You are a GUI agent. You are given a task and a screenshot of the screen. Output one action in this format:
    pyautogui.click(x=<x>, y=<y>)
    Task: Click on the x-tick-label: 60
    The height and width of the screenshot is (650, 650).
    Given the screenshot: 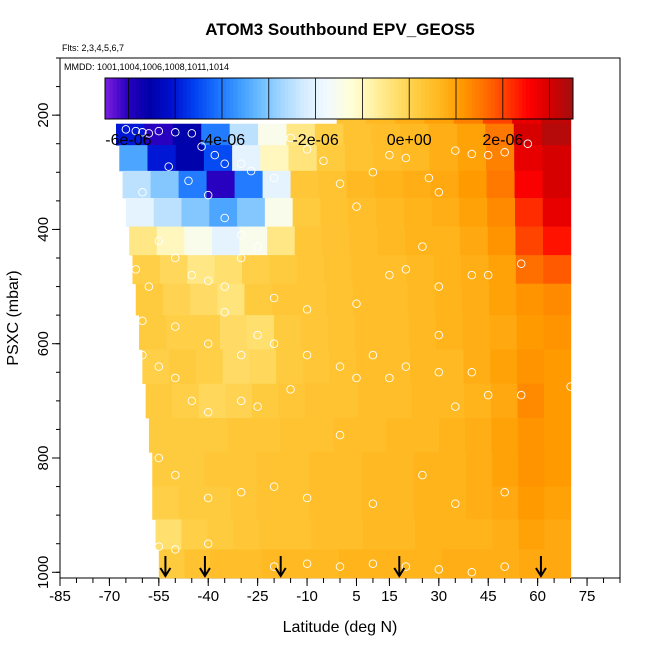 What is the action you would take?
    pyautogui.click(x=537, y=596)
    